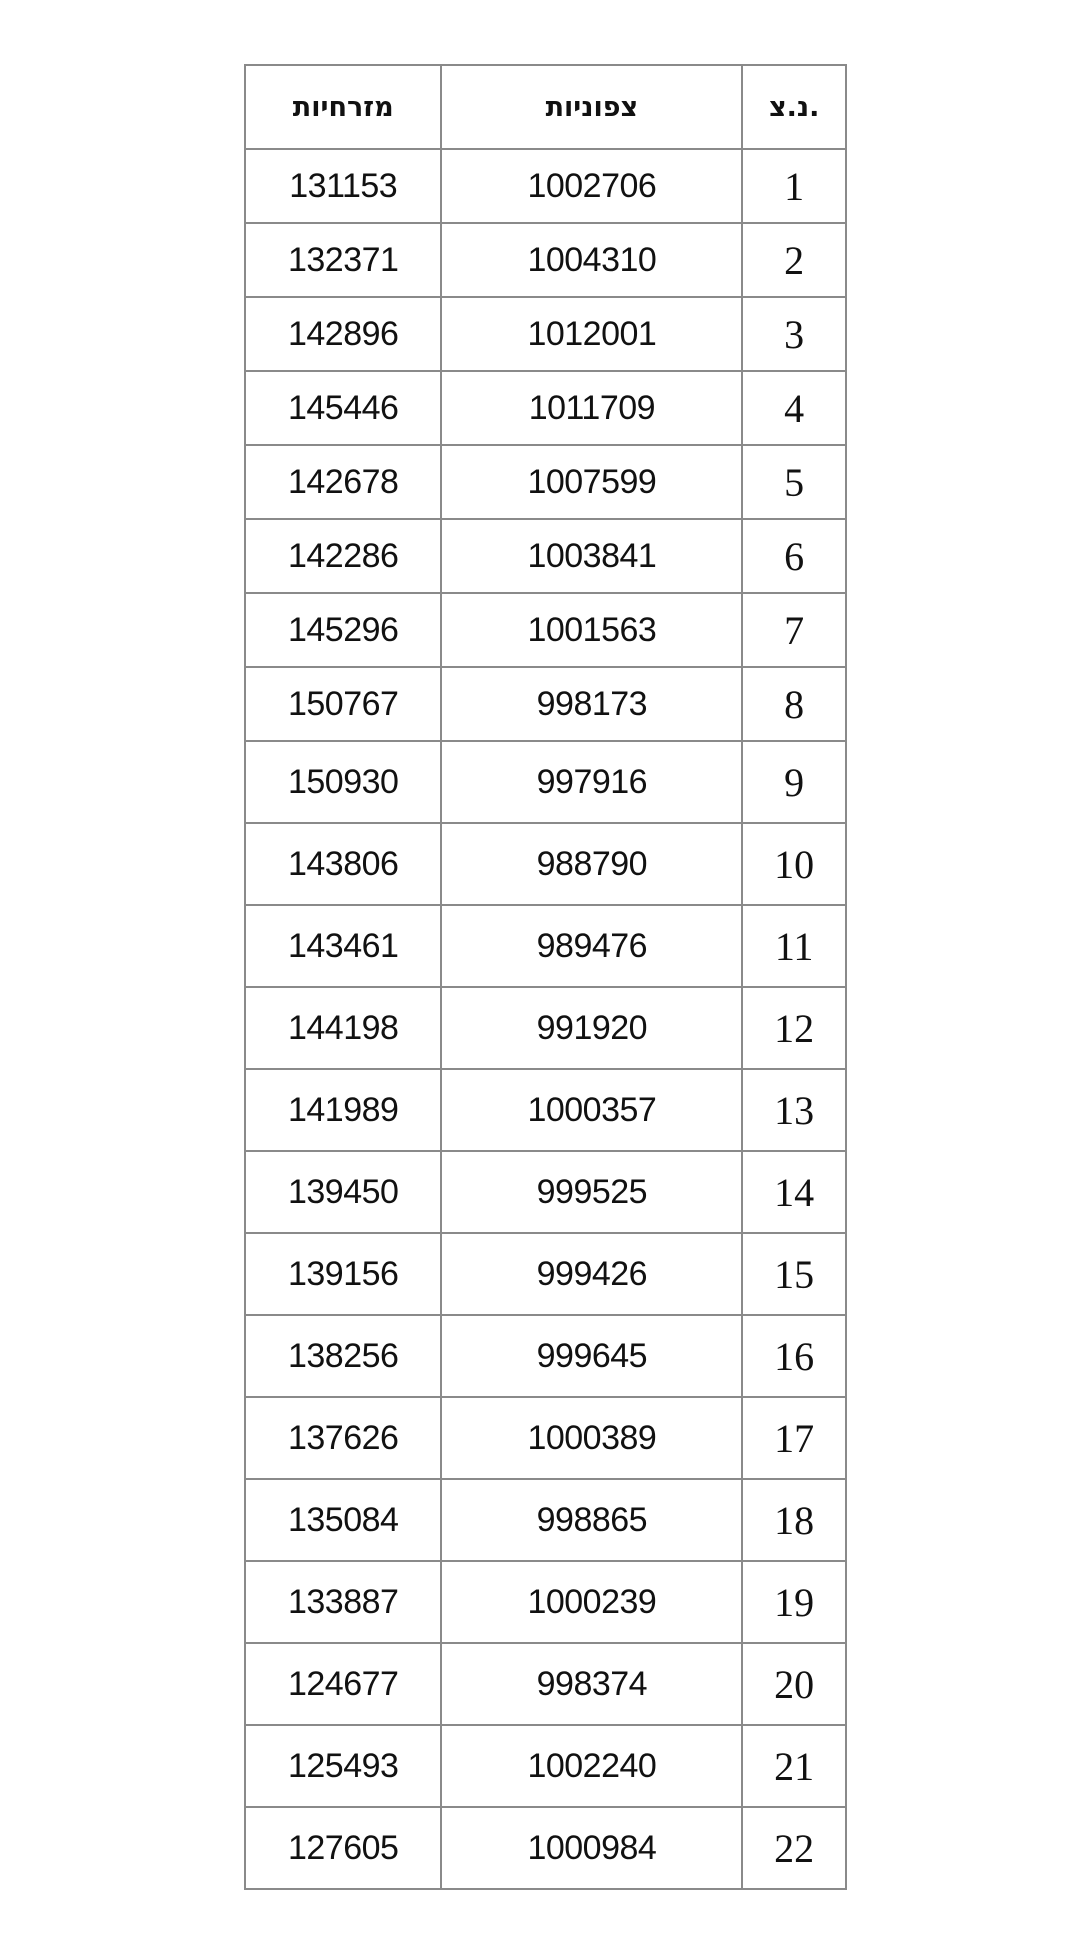 The height and width of the screenshot is (1937, 1088). I want to click on cell-north: 998865, so click(592, 1520).